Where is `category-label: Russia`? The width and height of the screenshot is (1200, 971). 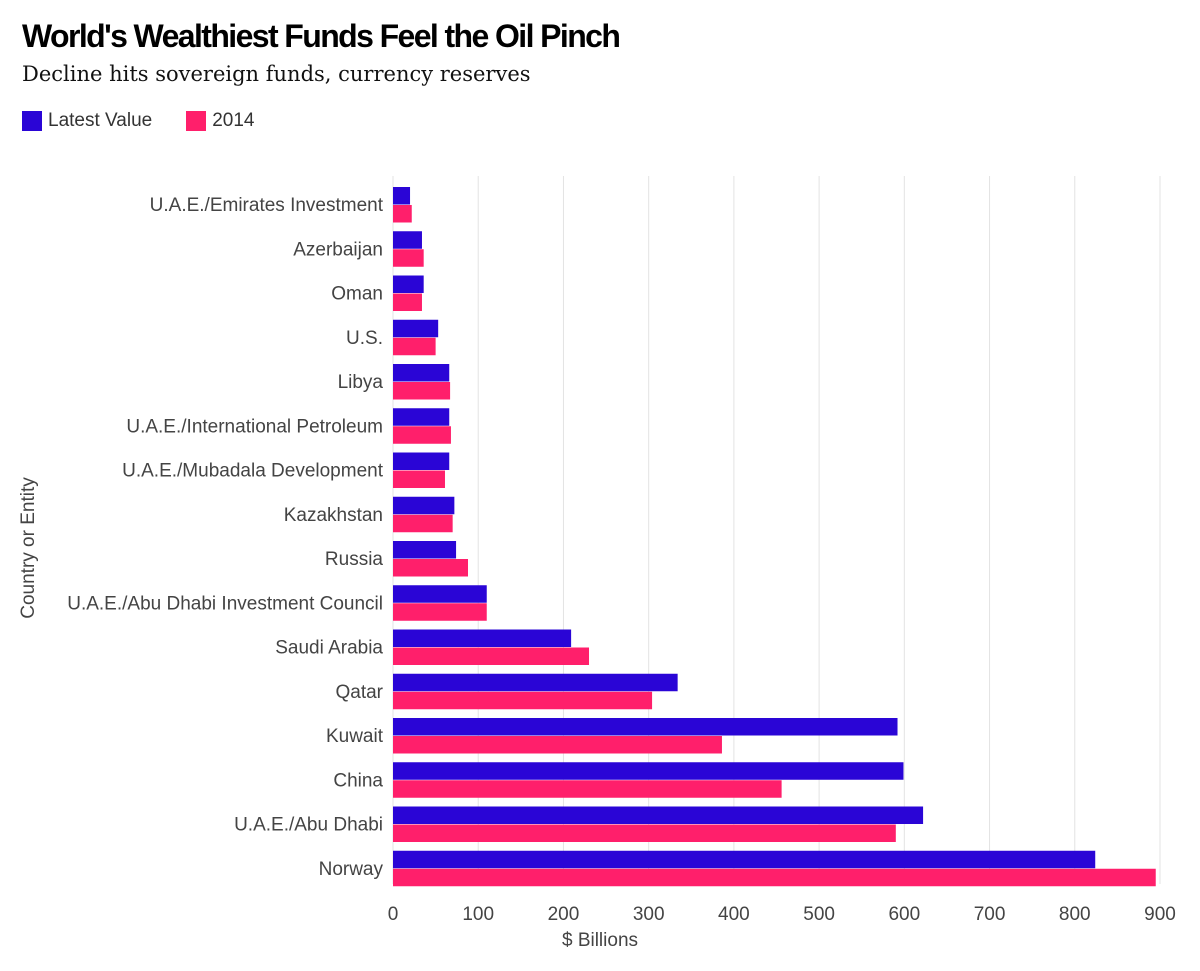 category-label: Russia is located at coordinates (354, 559).